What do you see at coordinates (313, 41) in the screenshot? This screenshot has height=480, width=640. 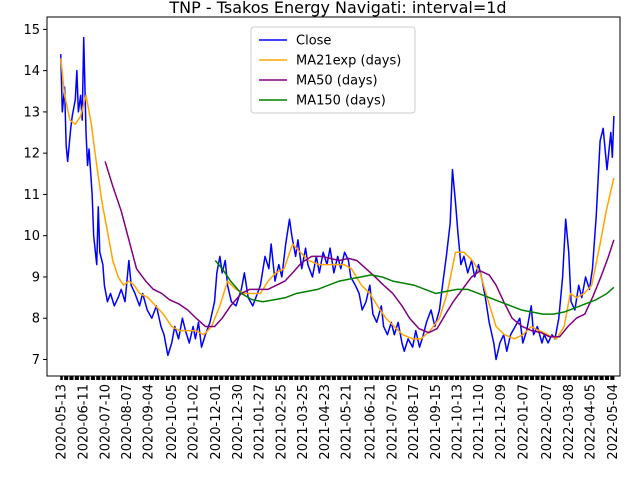 I see `legend-label-close: Close` at bounding box center [313, 41].